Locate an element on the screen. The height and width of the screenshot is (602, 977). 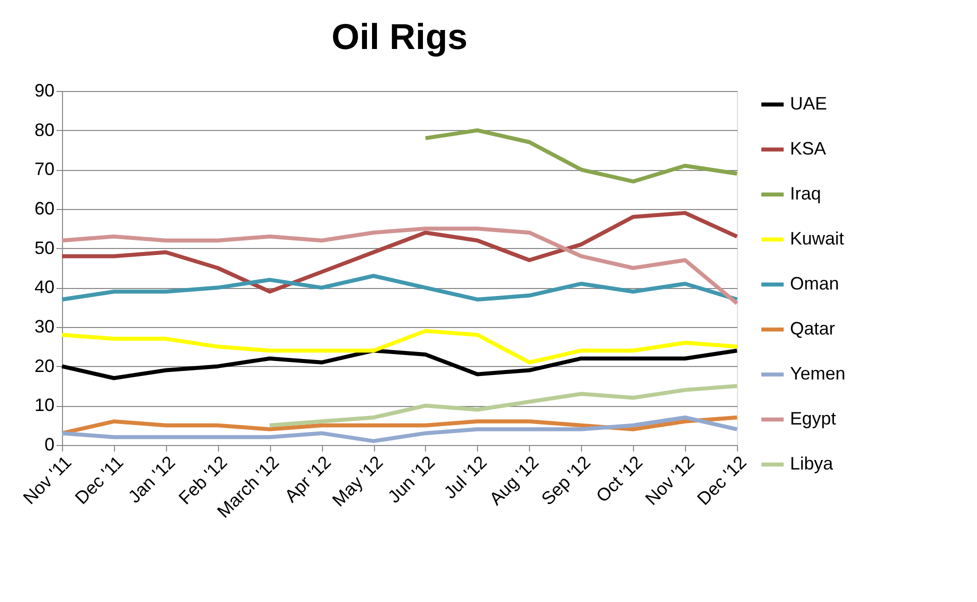
y-tick-label: 90 is located at coordinates (44, 90).